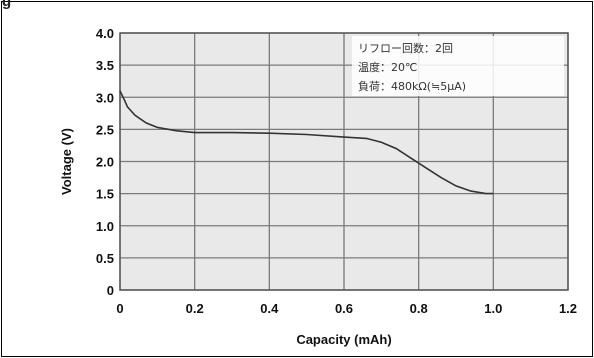 This screenshot has width=594, height=358. What do you see at coordinates (493, 308) in the screenshot?
I see `x-tick-label: 1.0` at bounding box center [493, 308].